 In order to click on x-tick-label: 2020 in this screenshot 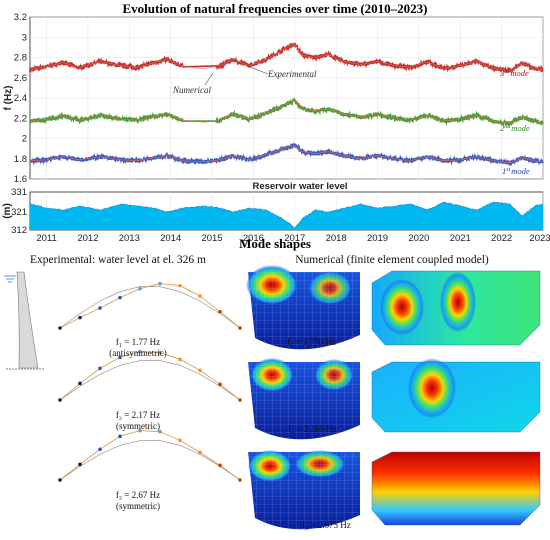, I will do `click(418, 238)`.